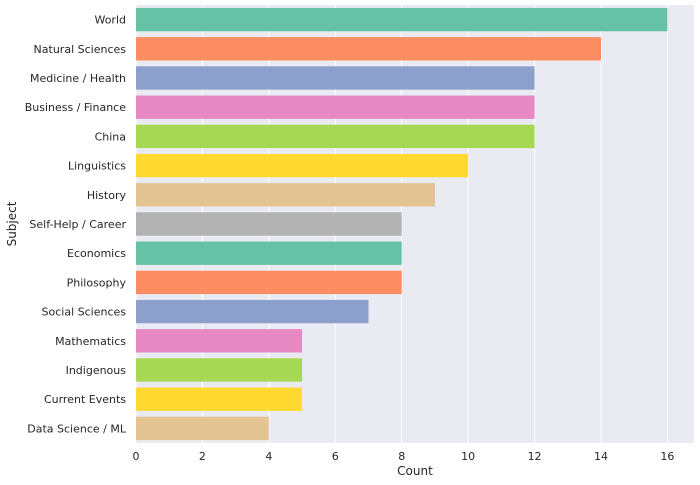 This screenshot has height=485, width=700. What do you see at coordinates (601, 456) in the screenshot?
I see `x-tick-label: 14` at bounding box center [601, 456].